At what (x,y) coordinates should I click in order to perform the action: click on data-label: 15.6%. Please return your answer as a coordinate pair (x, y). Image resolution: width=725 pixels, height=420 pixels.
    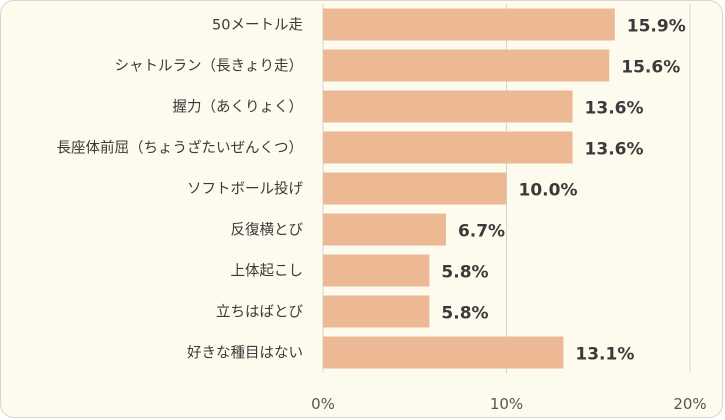
    Looking at the image, I should click on (650, 68).